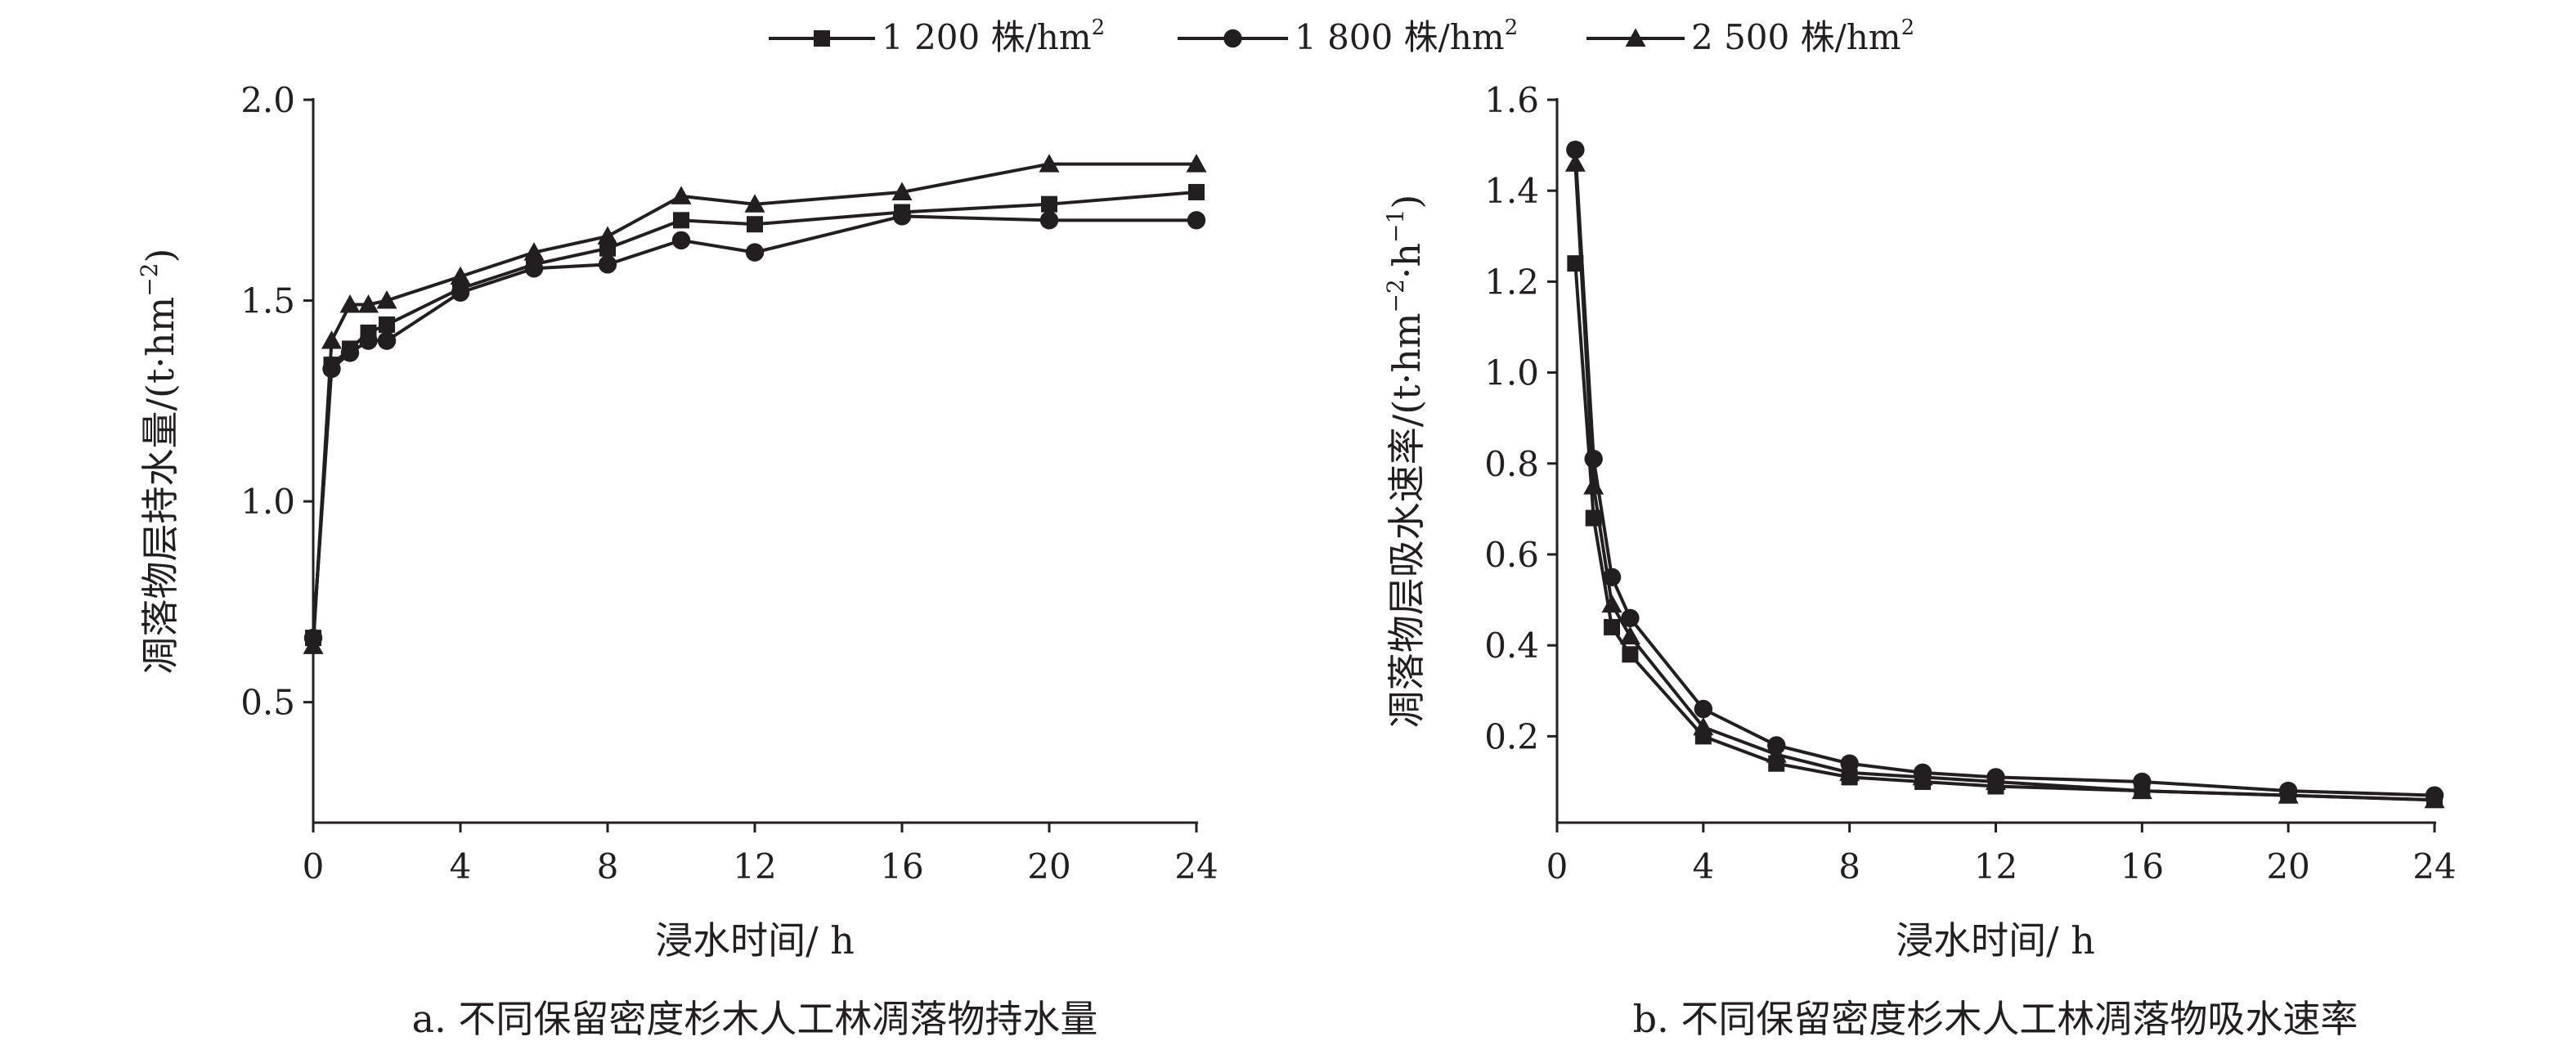  I want to click on y-tick-label: 0.4, so click(1511, 646).